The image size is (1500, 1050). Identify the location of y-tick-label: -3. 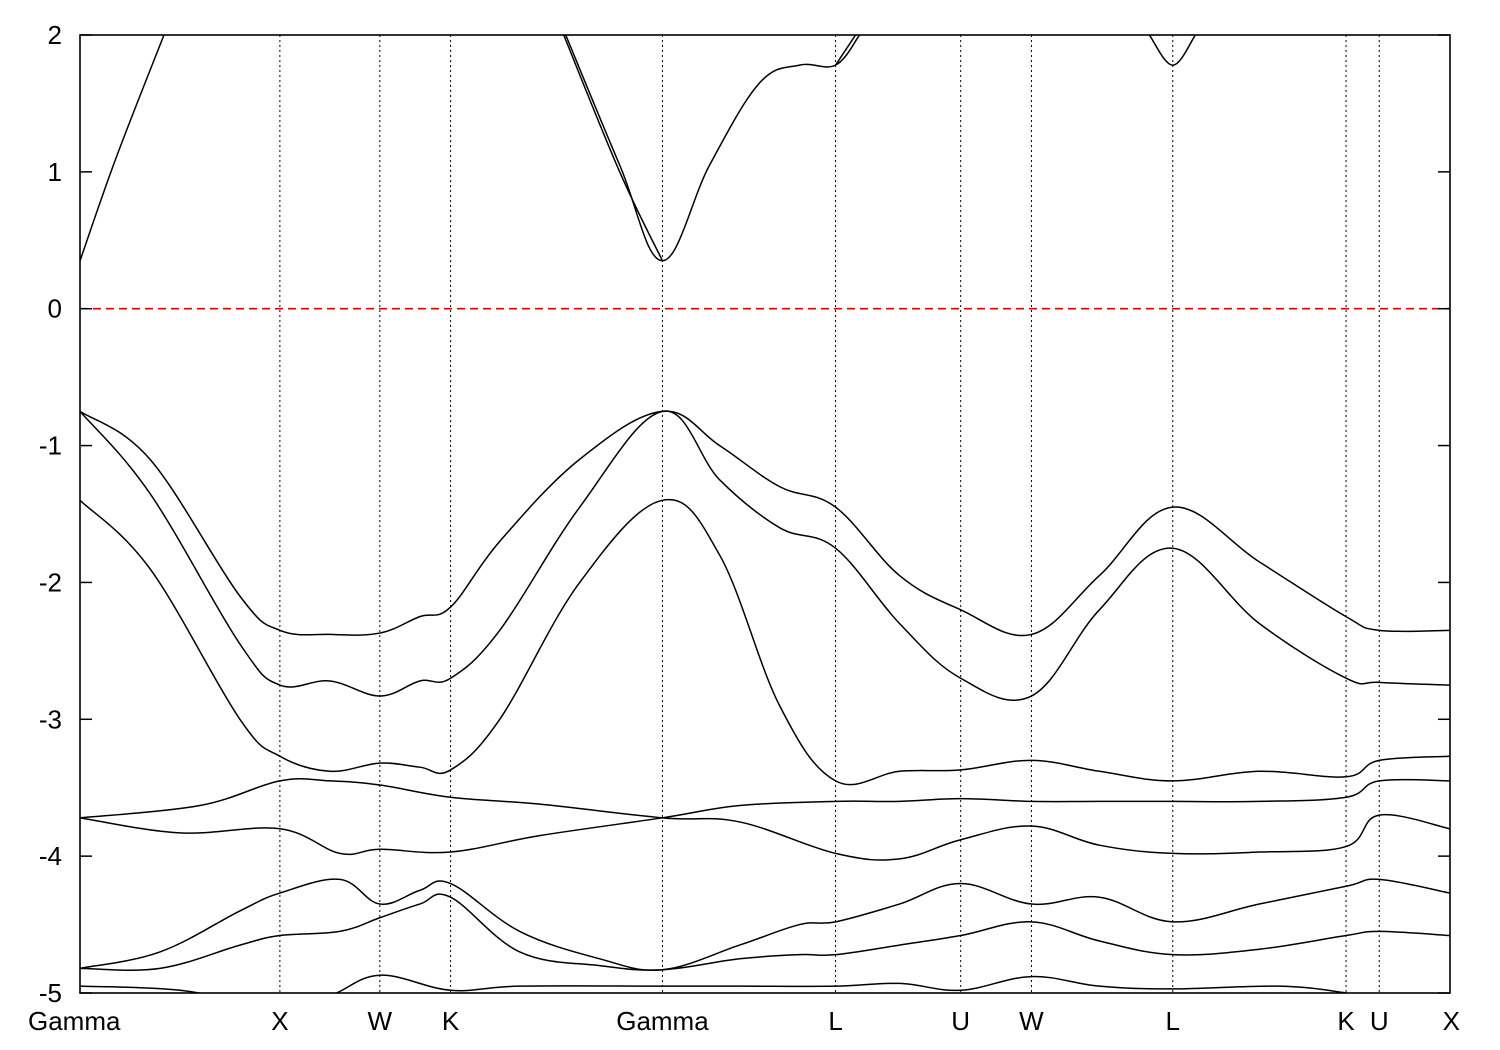
(50, 719).